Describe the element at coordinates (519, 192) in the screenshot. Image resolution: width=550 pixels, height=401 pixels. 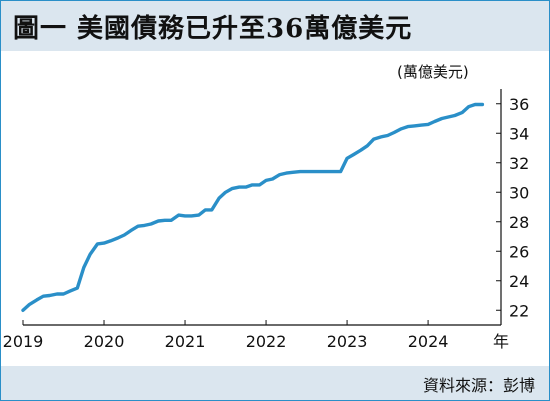
I see `y-tick-label: 30` at that location.